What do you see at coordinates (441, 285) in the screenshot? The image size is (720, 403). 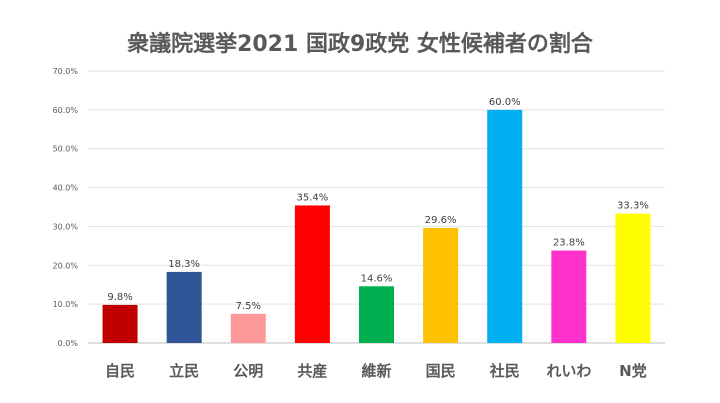 I see `bar-国民` at bounding box center [441, 285].